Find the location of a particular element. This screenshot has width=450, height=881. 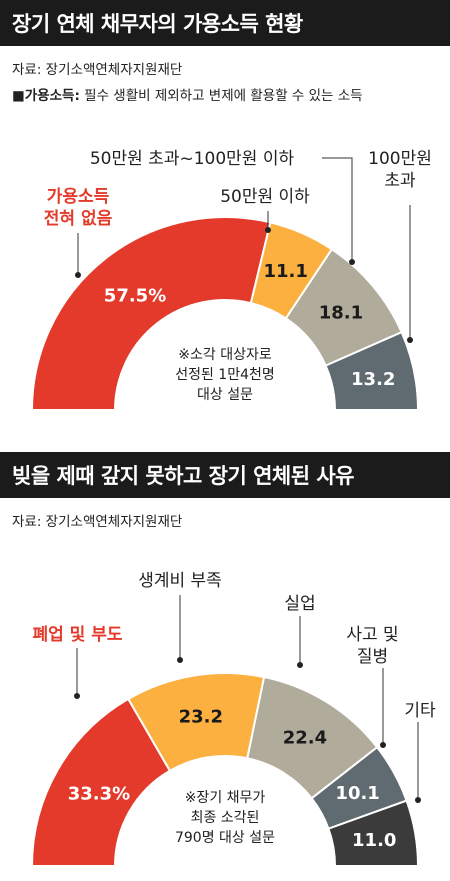

chart1-title: 장기 연체 채무자의 가용소득 현황 is located at coordinates (225, 23).